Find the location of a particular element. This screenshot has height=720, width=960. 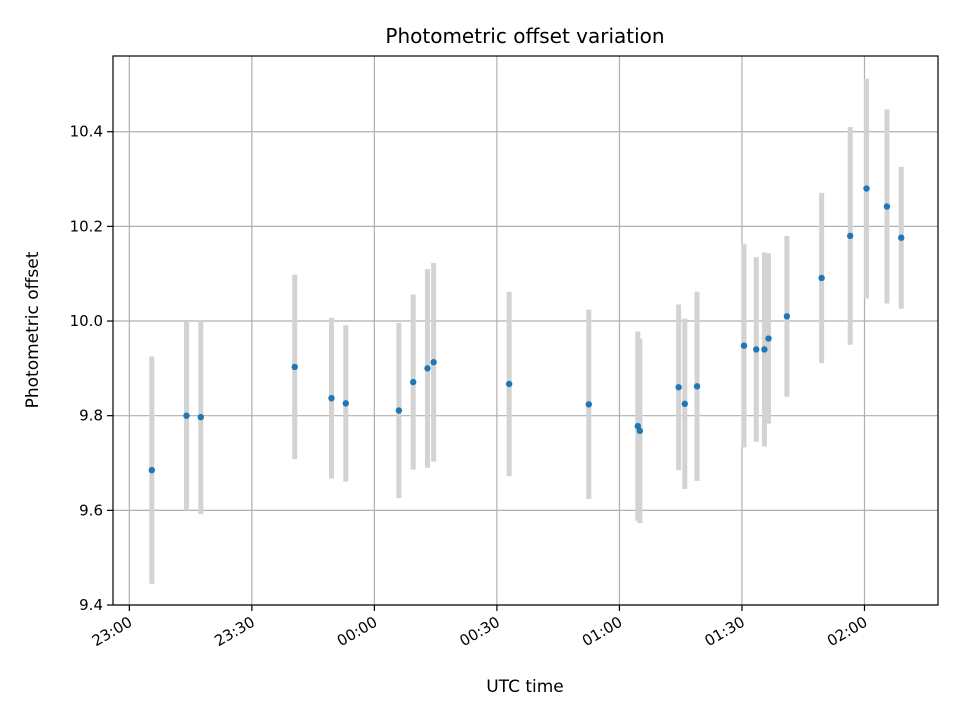

y-axis-ticks: 9.4 9.6 9.8 10.0 10.2 10.4 is located at coordinates (91, 368).